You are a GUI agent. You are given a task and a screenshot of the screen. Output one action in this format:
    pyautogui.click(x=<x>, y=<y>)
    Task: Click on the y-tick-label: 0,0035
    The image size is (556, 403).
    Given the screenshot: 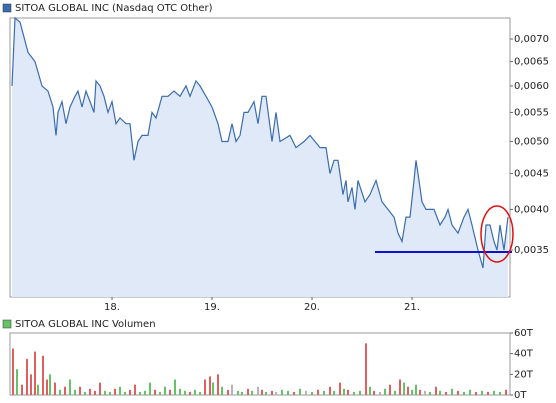 What is the action you would take?
    pyautogui.click(x=531, y=250)
    